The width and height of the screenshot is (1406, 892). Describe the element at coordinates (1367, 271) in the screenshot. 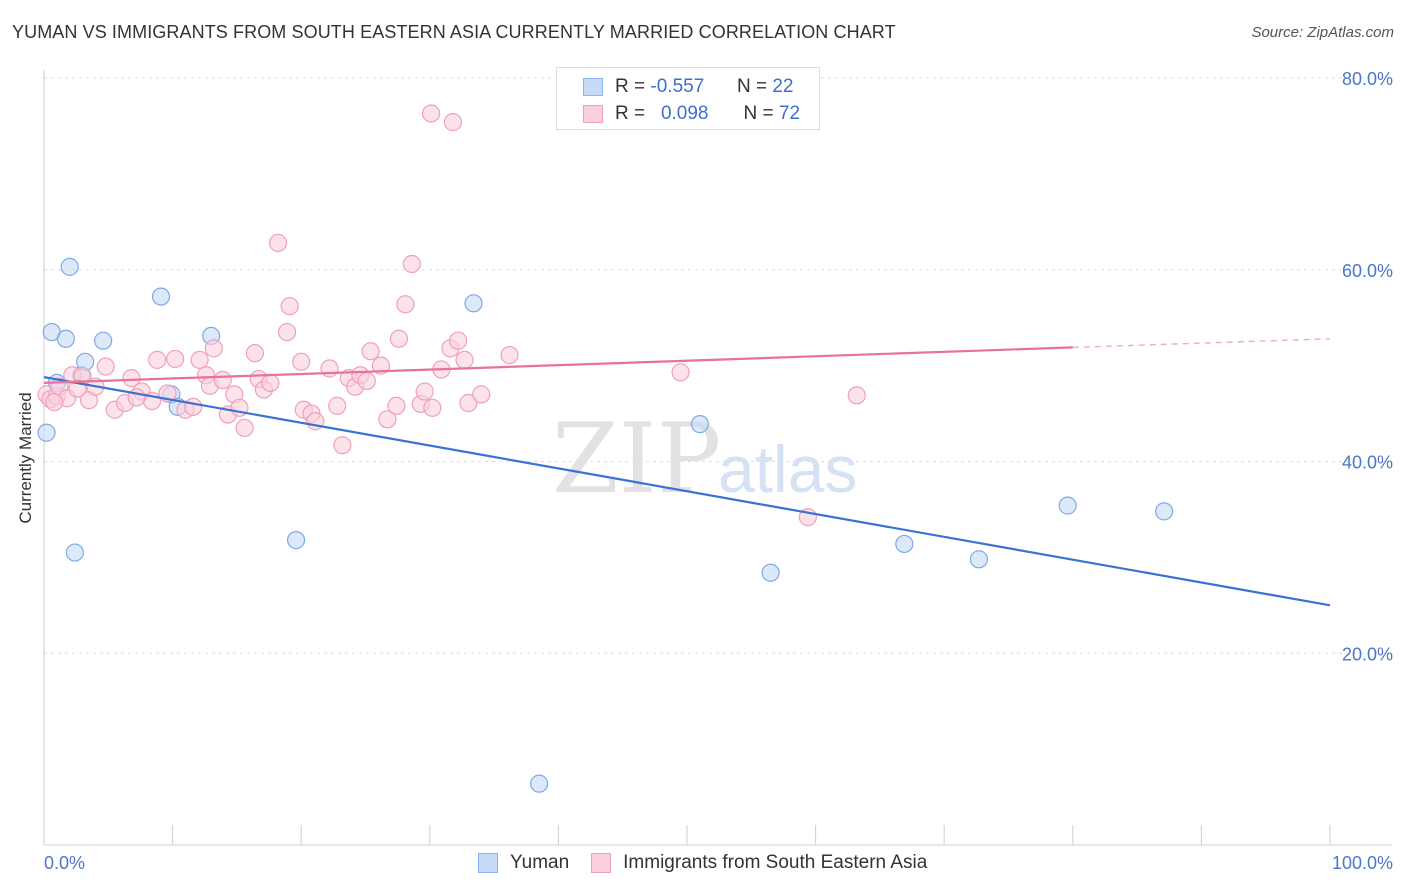

I see `y-tick-label: 60.0%` at that location.